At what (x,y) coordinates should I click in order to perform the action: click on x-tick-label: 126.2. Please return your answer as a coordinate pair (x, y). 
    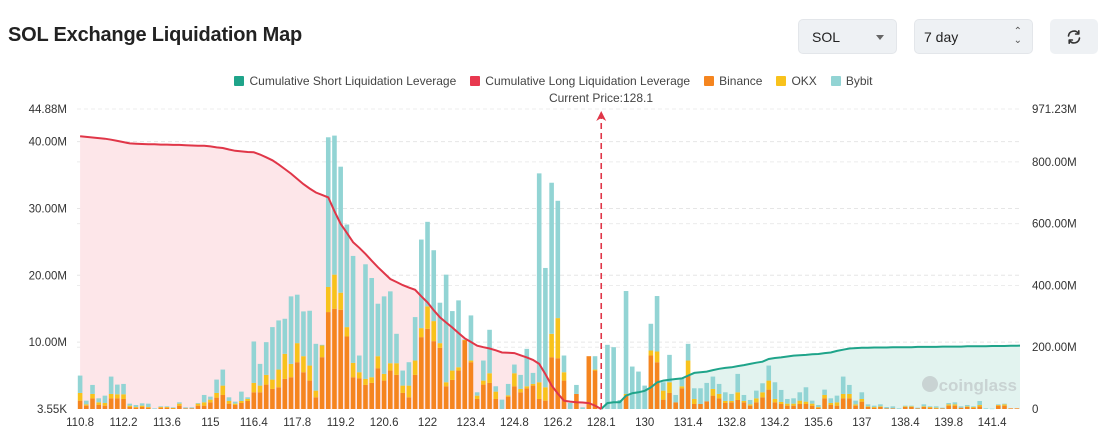
    Looking at the image, I should click on (557, 423).